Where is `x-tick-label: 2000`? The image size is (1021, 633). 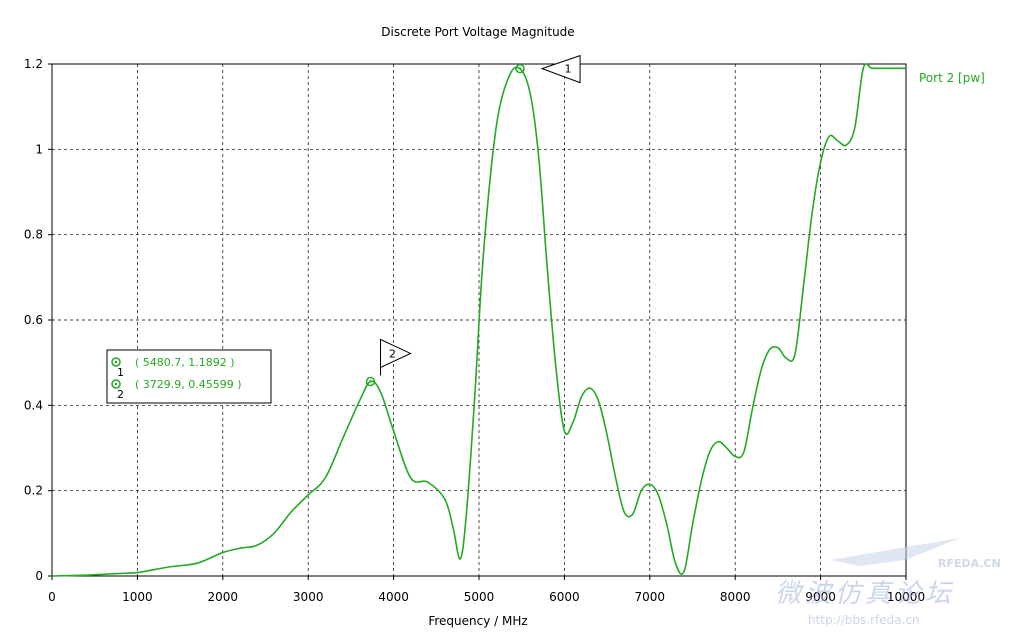
x-tick-label: 2000 is located at coordinates (223, 597).